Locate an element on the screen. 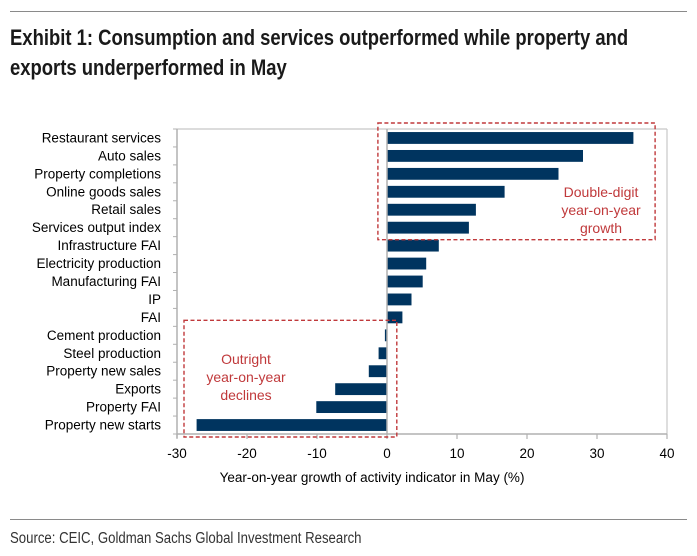 Image resolution: width=697 pixels, height=556 pixels. bar-online-goods-sales is located at coordinates (446, 191).